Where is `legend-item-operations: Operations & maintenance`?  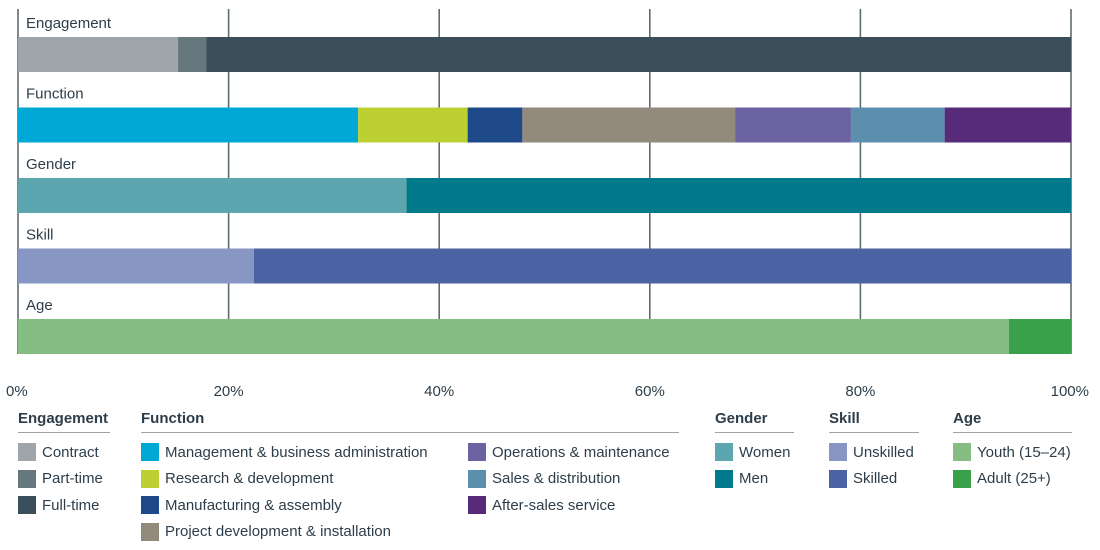 legend-item-operations: Operations & maintenance is located at coordinates (569, 452).